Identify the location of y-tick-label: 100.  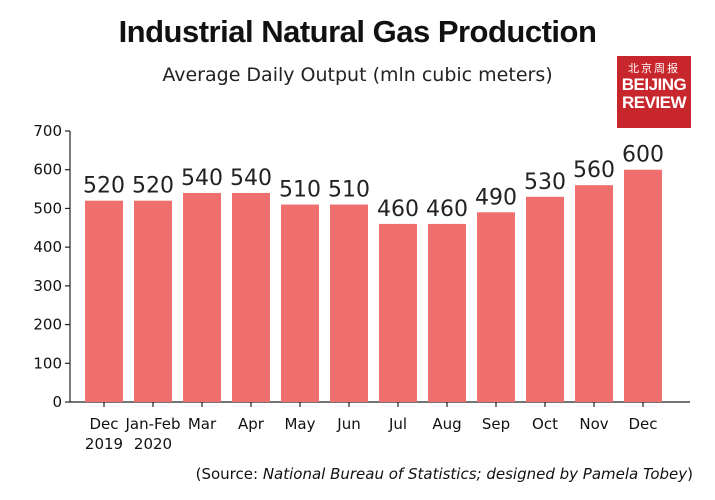
(47, 363).